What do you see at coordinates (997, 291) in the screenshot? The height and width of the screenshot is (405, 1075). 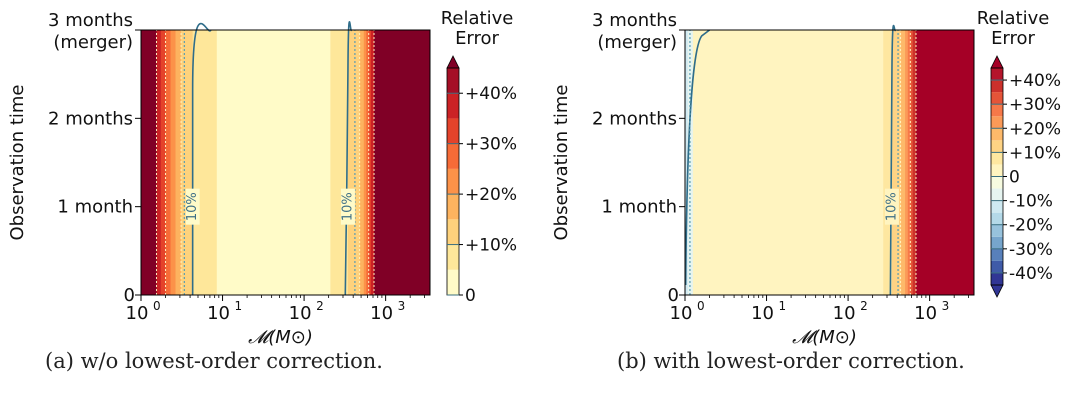 I see `colorbar-extend-min` at bounding box center [997, 291].